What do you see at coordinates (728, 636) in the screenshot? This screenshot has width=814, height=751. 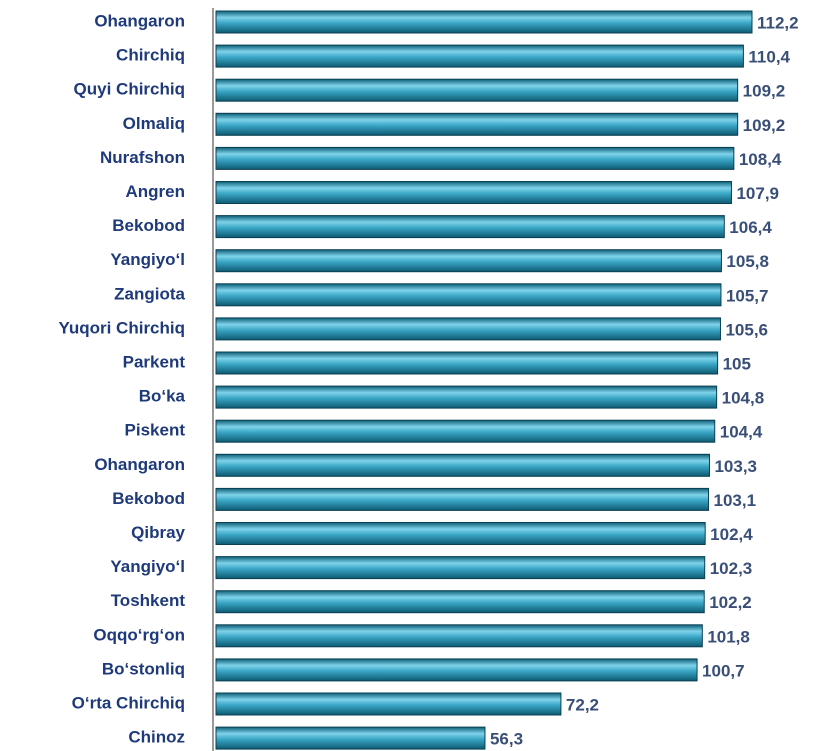 I see `value-label: 101,8` at bounding box center [728, 636].